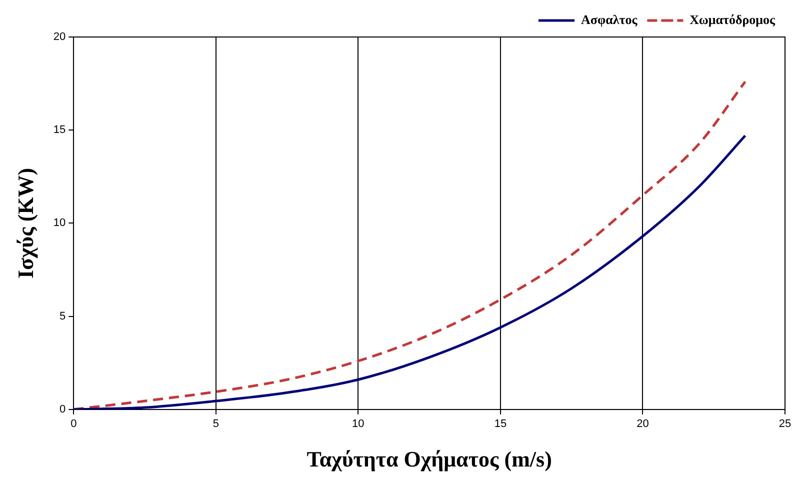 This screenshot has height=482, width=797. Describe the element at coordinates (642, 424) in the screenshot. I see `x-tick-label: 20` at that location.